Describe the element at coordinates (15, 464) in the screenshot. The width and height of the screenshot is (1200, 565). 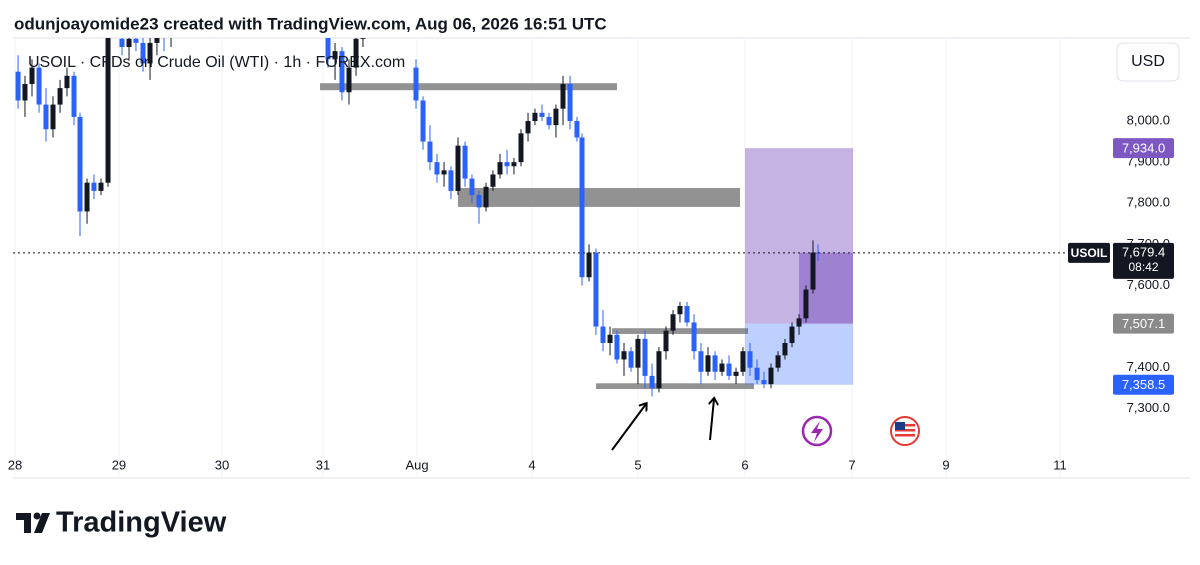
I see `x-tick-label: 28` at that location.